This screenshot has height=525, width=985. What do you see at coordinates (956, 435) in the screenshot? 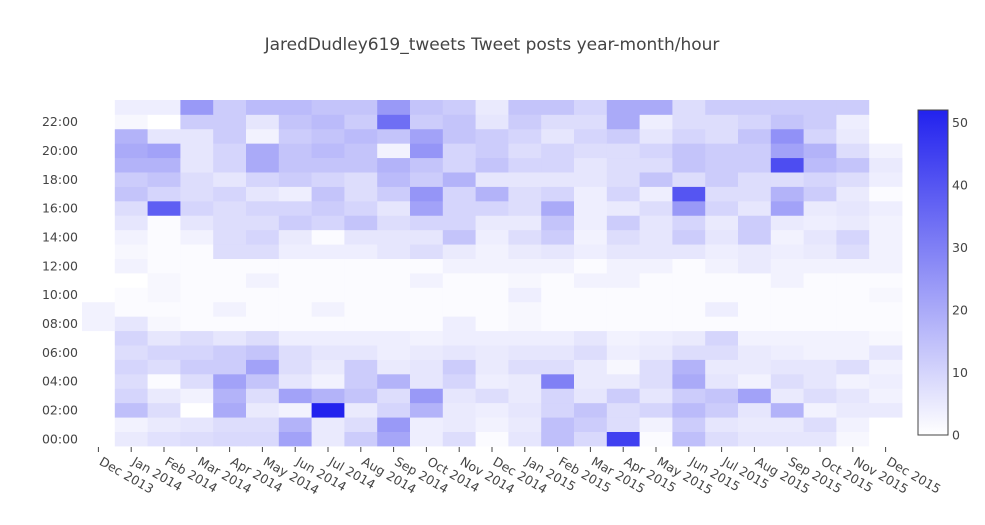
I see `colorbar-tick-label: 0` at bounding box center [956, 435].